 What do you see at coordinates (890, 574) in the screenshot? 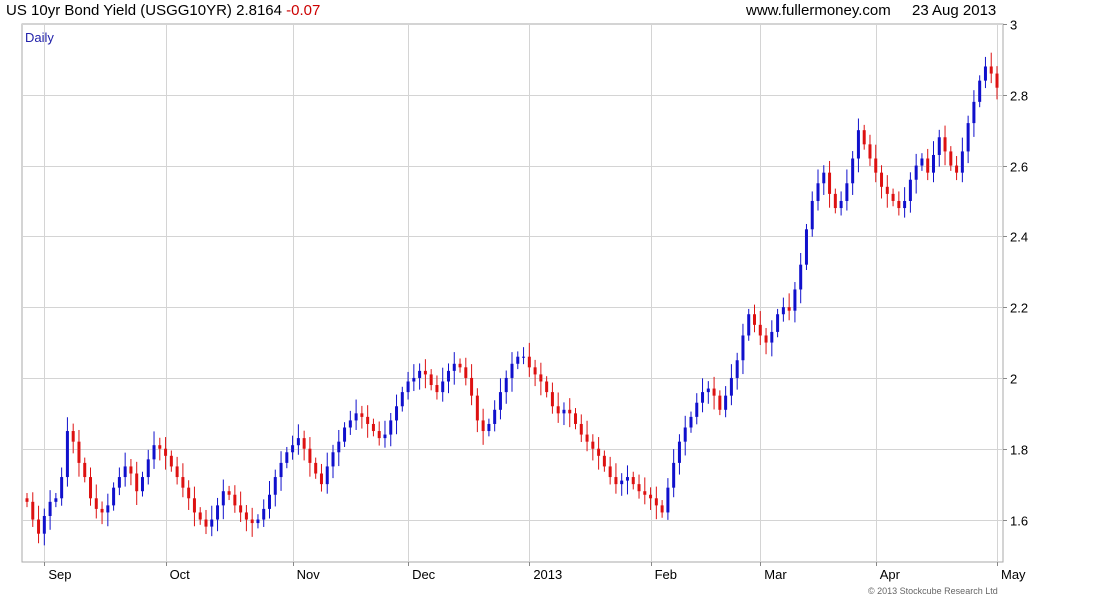
I see `x-tick-label: Apr` at bounding box center [890, 574].